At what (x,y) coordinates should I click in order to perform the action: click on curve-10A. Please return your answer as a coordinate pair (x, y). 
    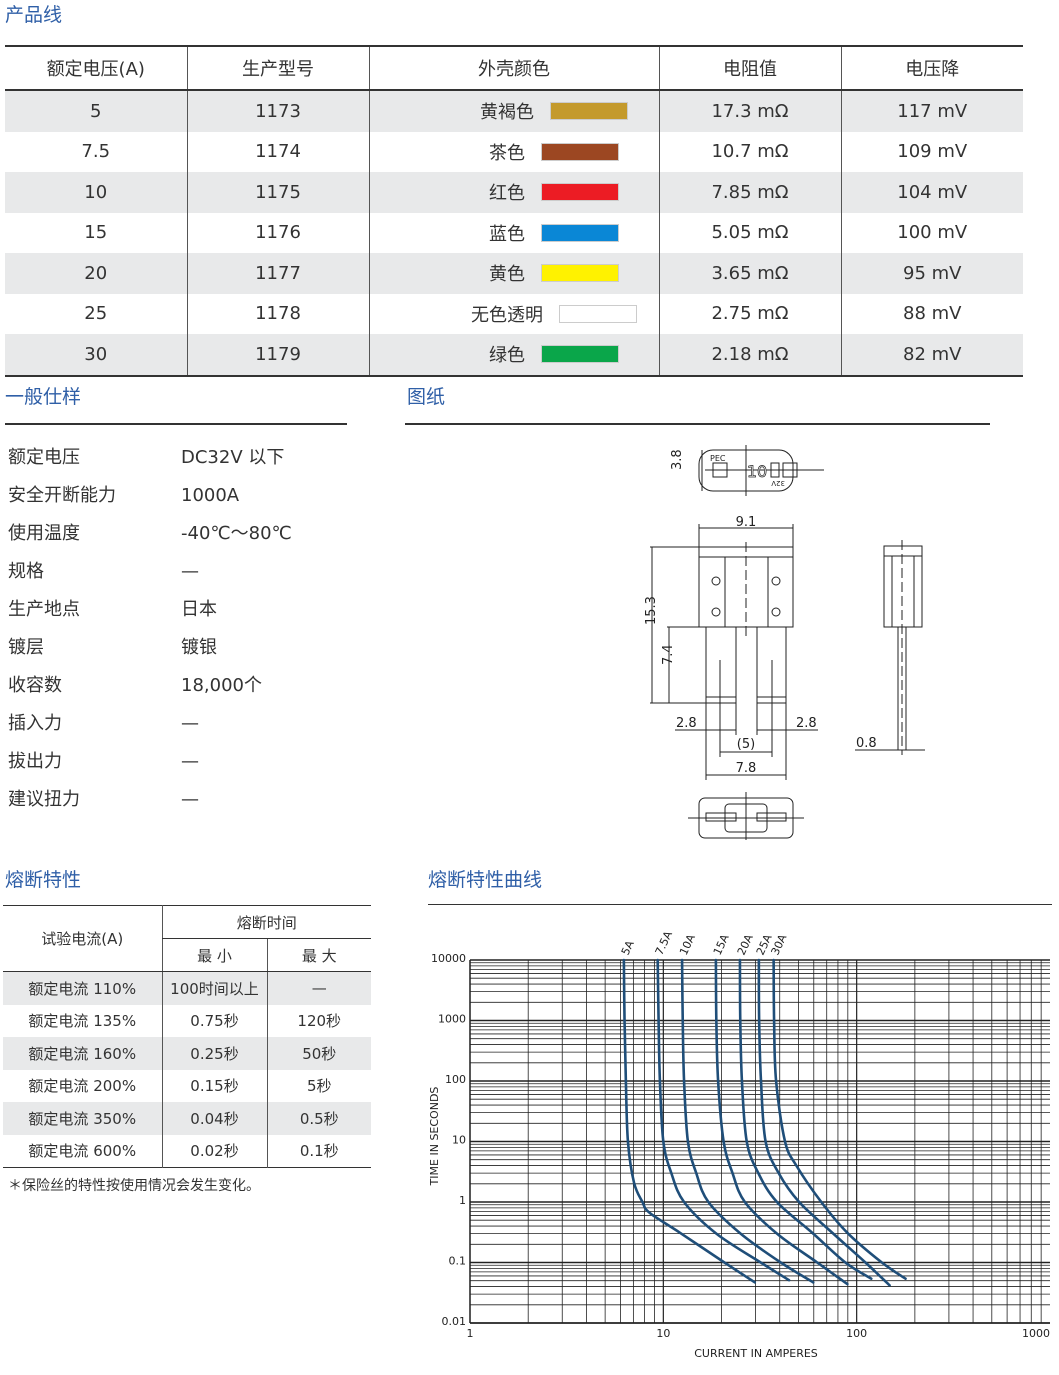
    Looking at the image, I should click on (747, 1121).